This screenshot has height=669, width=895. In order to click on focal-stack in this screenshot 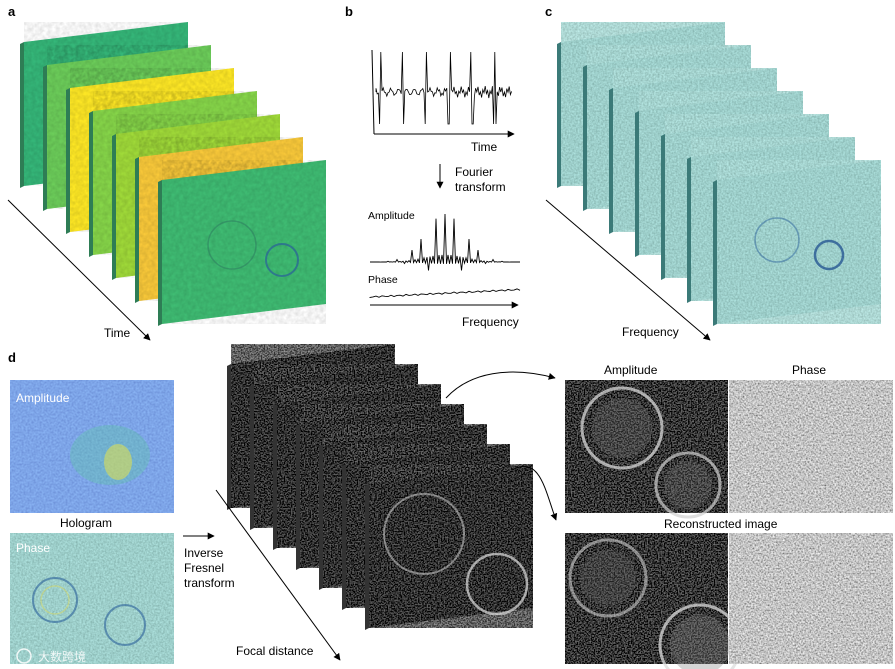, I will do `click(380, 487)`.